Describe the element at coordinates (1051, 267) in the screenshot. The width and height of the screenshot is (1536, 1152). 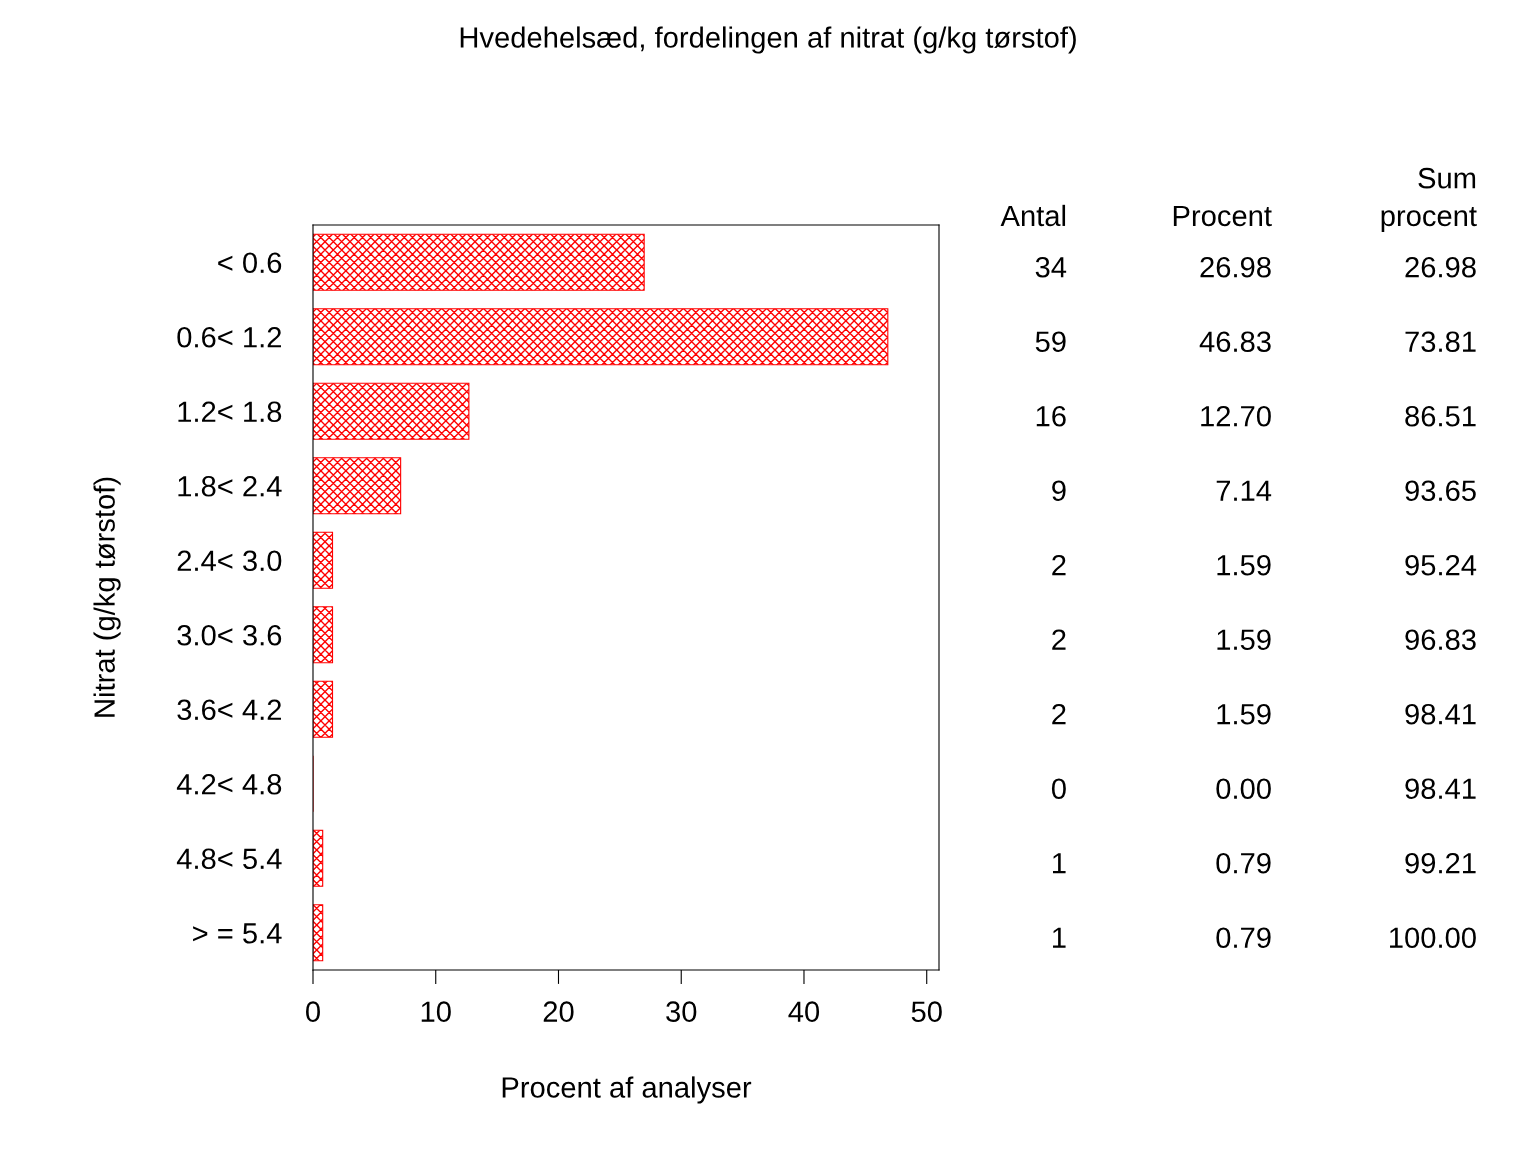
I see `text: 34` at that location.